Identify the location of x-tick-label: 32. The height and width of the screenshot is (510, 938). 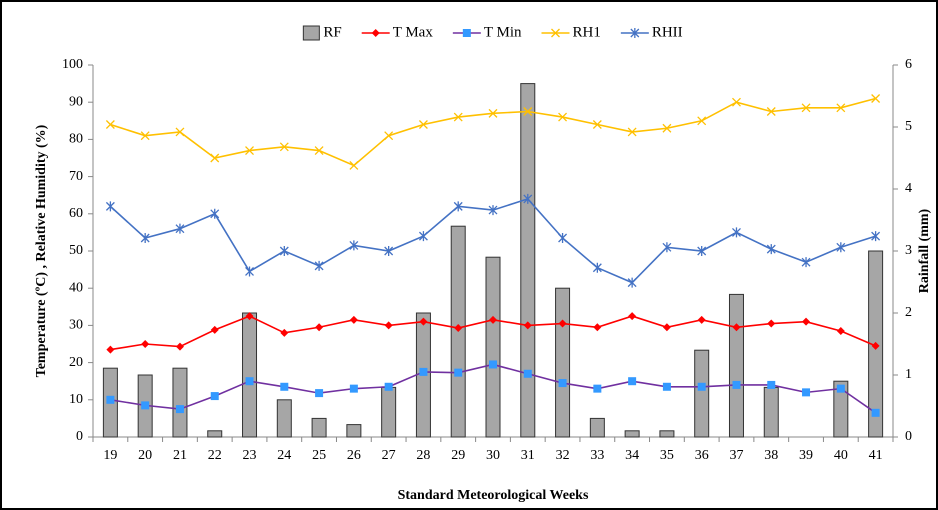
(563, 455).